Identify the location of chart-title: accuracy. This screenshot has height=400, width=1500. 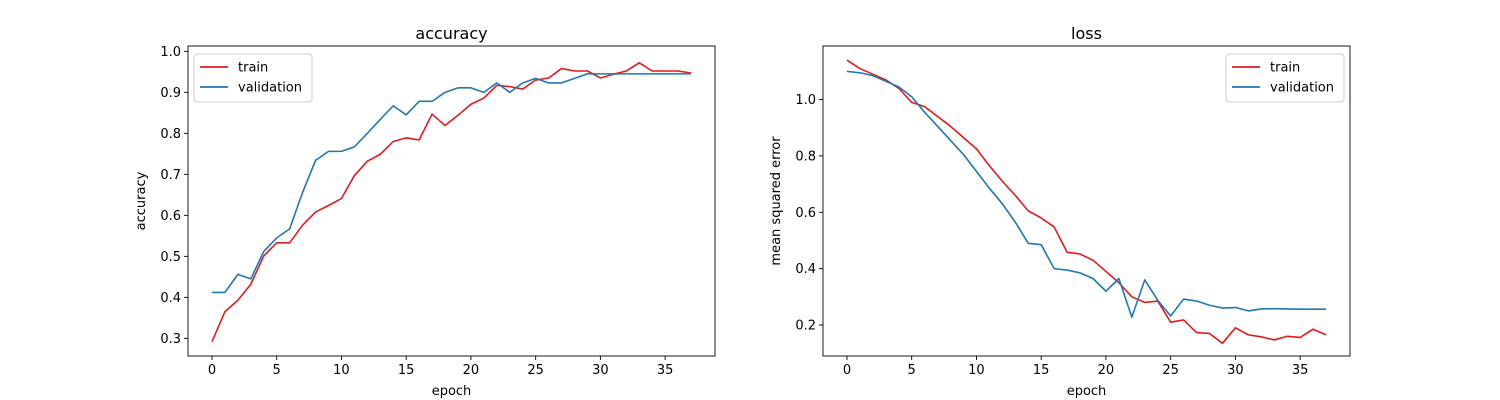
(451, 33).